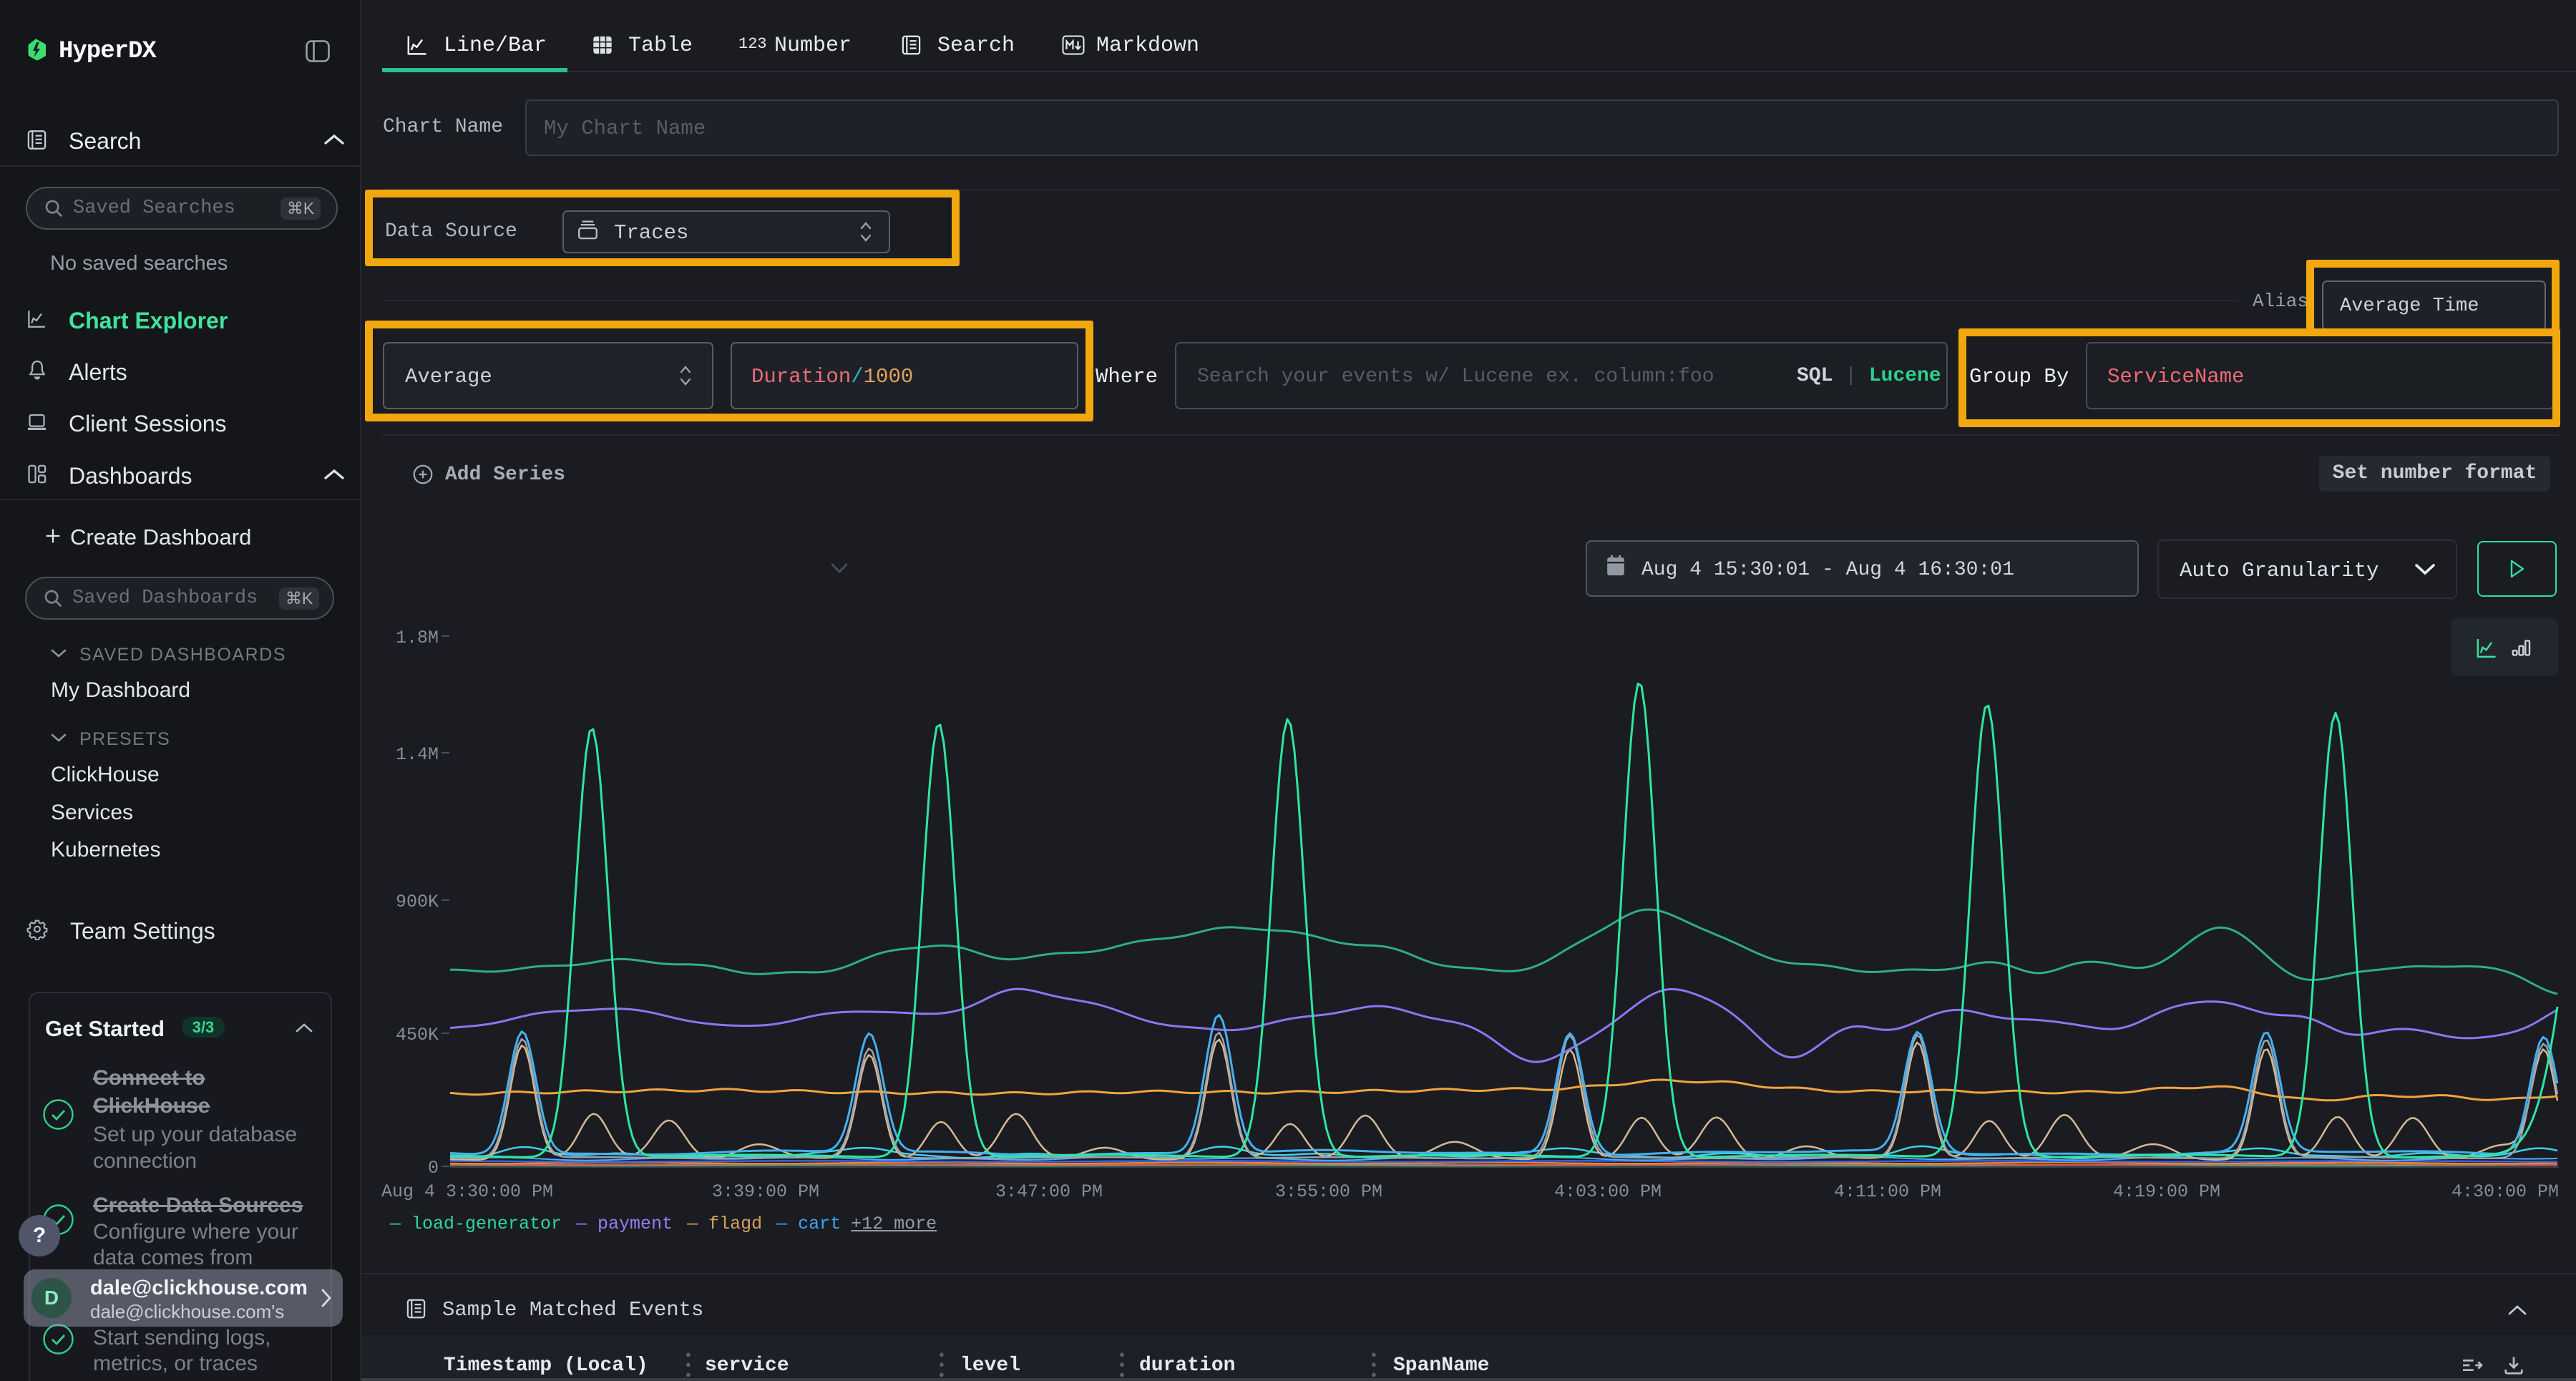  I want to click on svg-text: 4:11:00 PM, so click(1887, 1191).